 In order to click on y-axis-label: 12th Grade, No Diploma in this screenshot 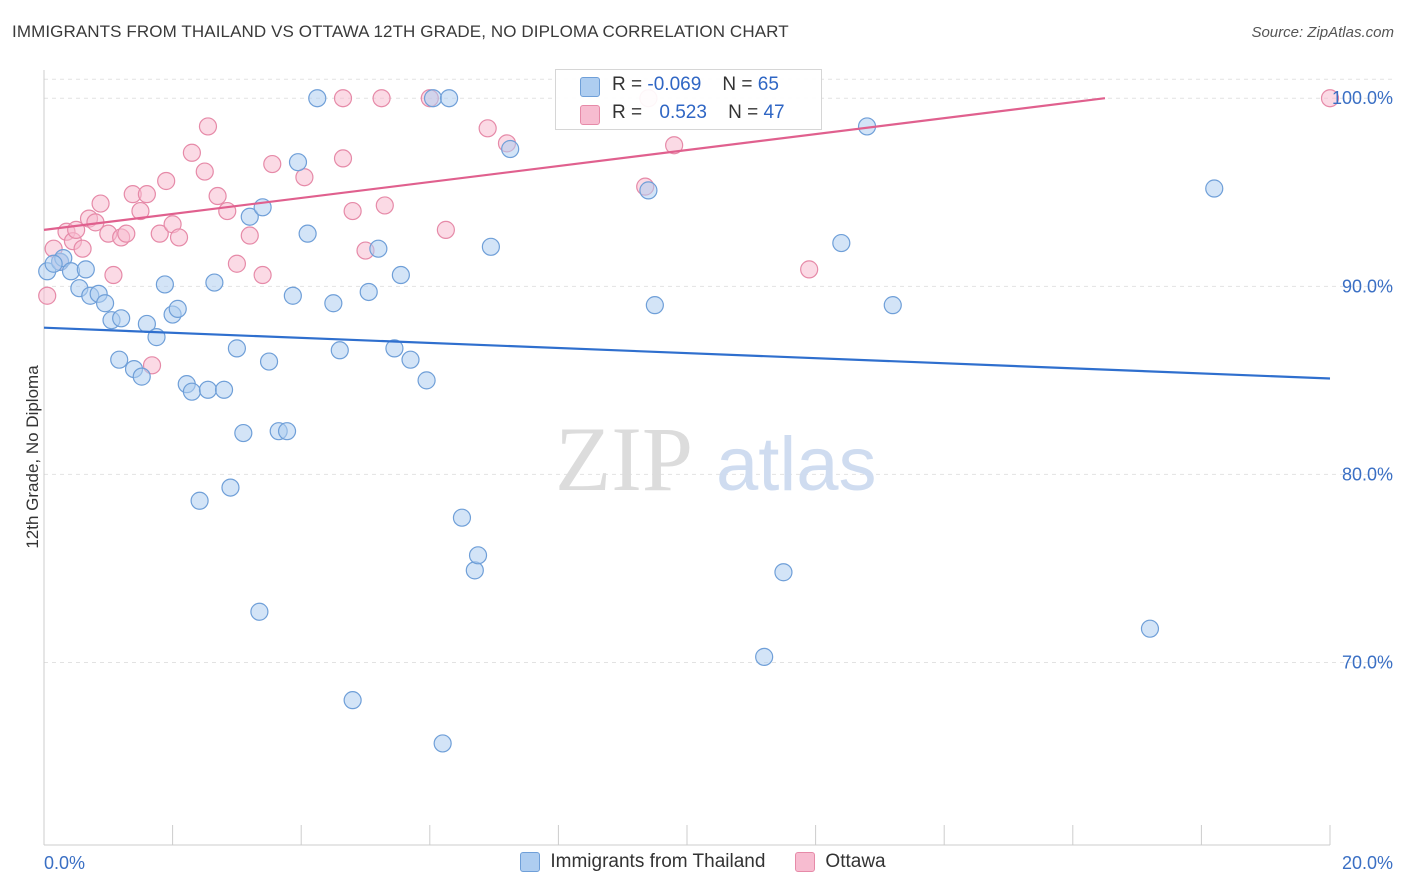, I will do `click(32, 457)`.